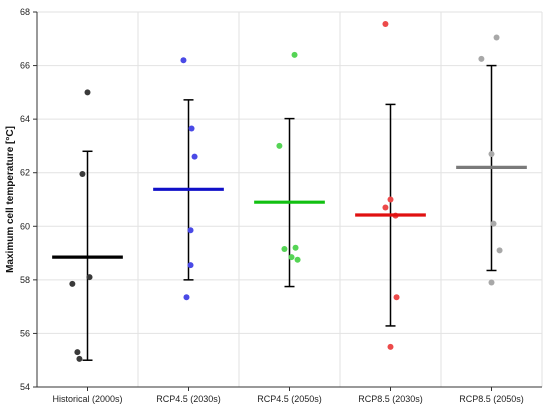 The width and height of the screenshot is (550, 411). Describe the element at coordinates (25, 280) in the screenshot. I see `y-tick-label: 58` at that location.